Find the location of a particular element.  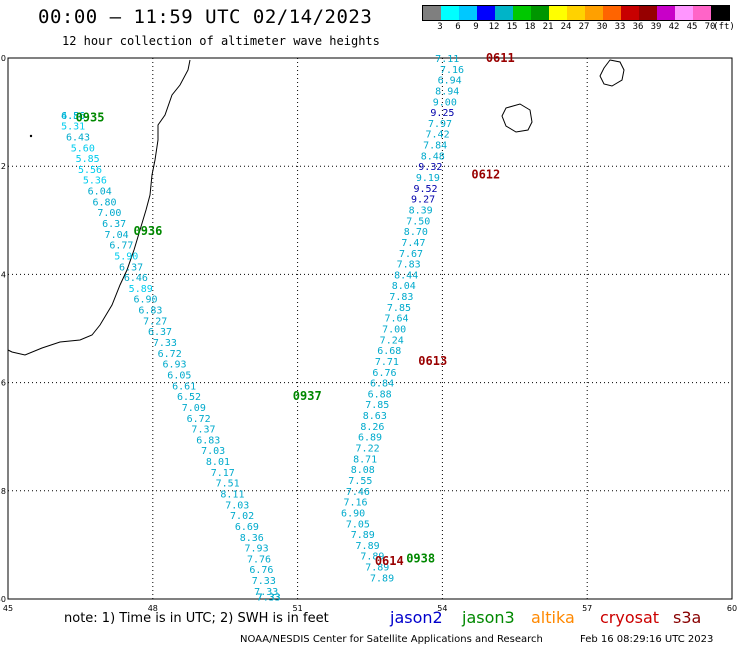

swh-data-label: 5.85 is located at coordinates (88, 159).